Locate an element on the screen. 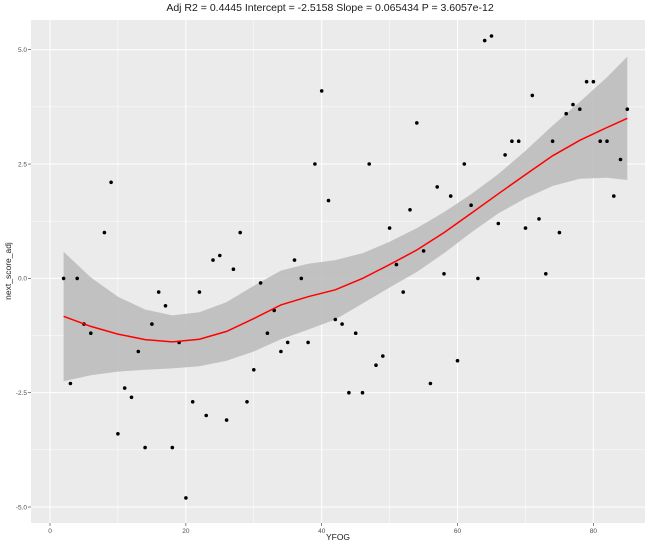 This screenshot has width=650, height=545. x-tick-label: 0 is located at coordinates (50, 531).